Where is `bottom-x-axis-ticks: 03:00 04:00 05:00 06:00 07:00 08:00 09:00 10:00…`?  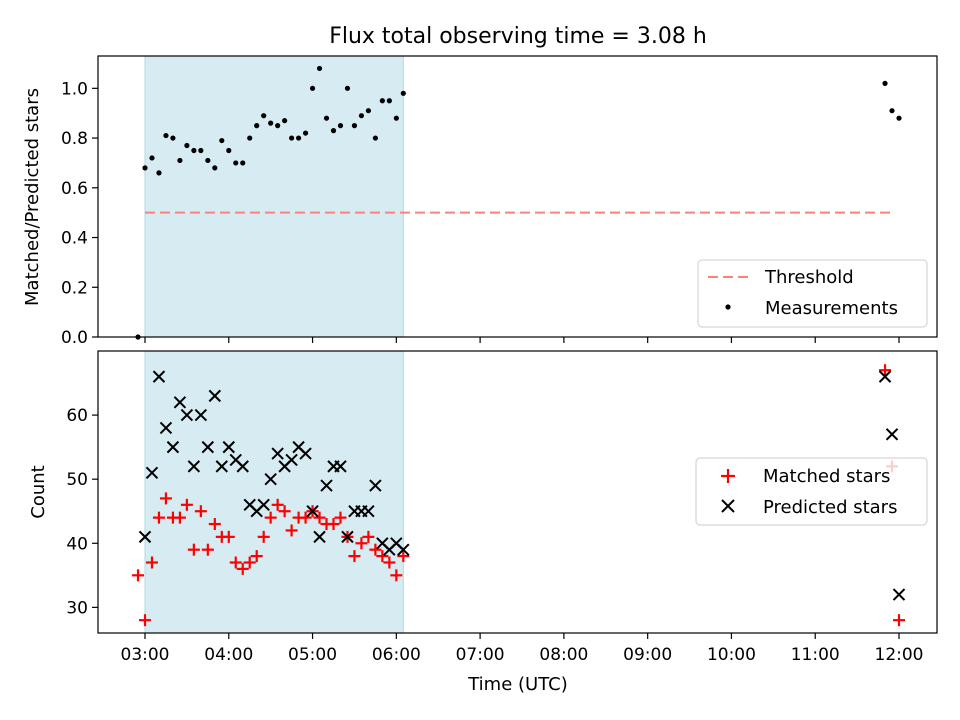 bottom-x-axis-ticks: 03:00 04:00 05:00 06:00 07:00 08:00 09:00 10:00… is located at coordinates (522, 649).